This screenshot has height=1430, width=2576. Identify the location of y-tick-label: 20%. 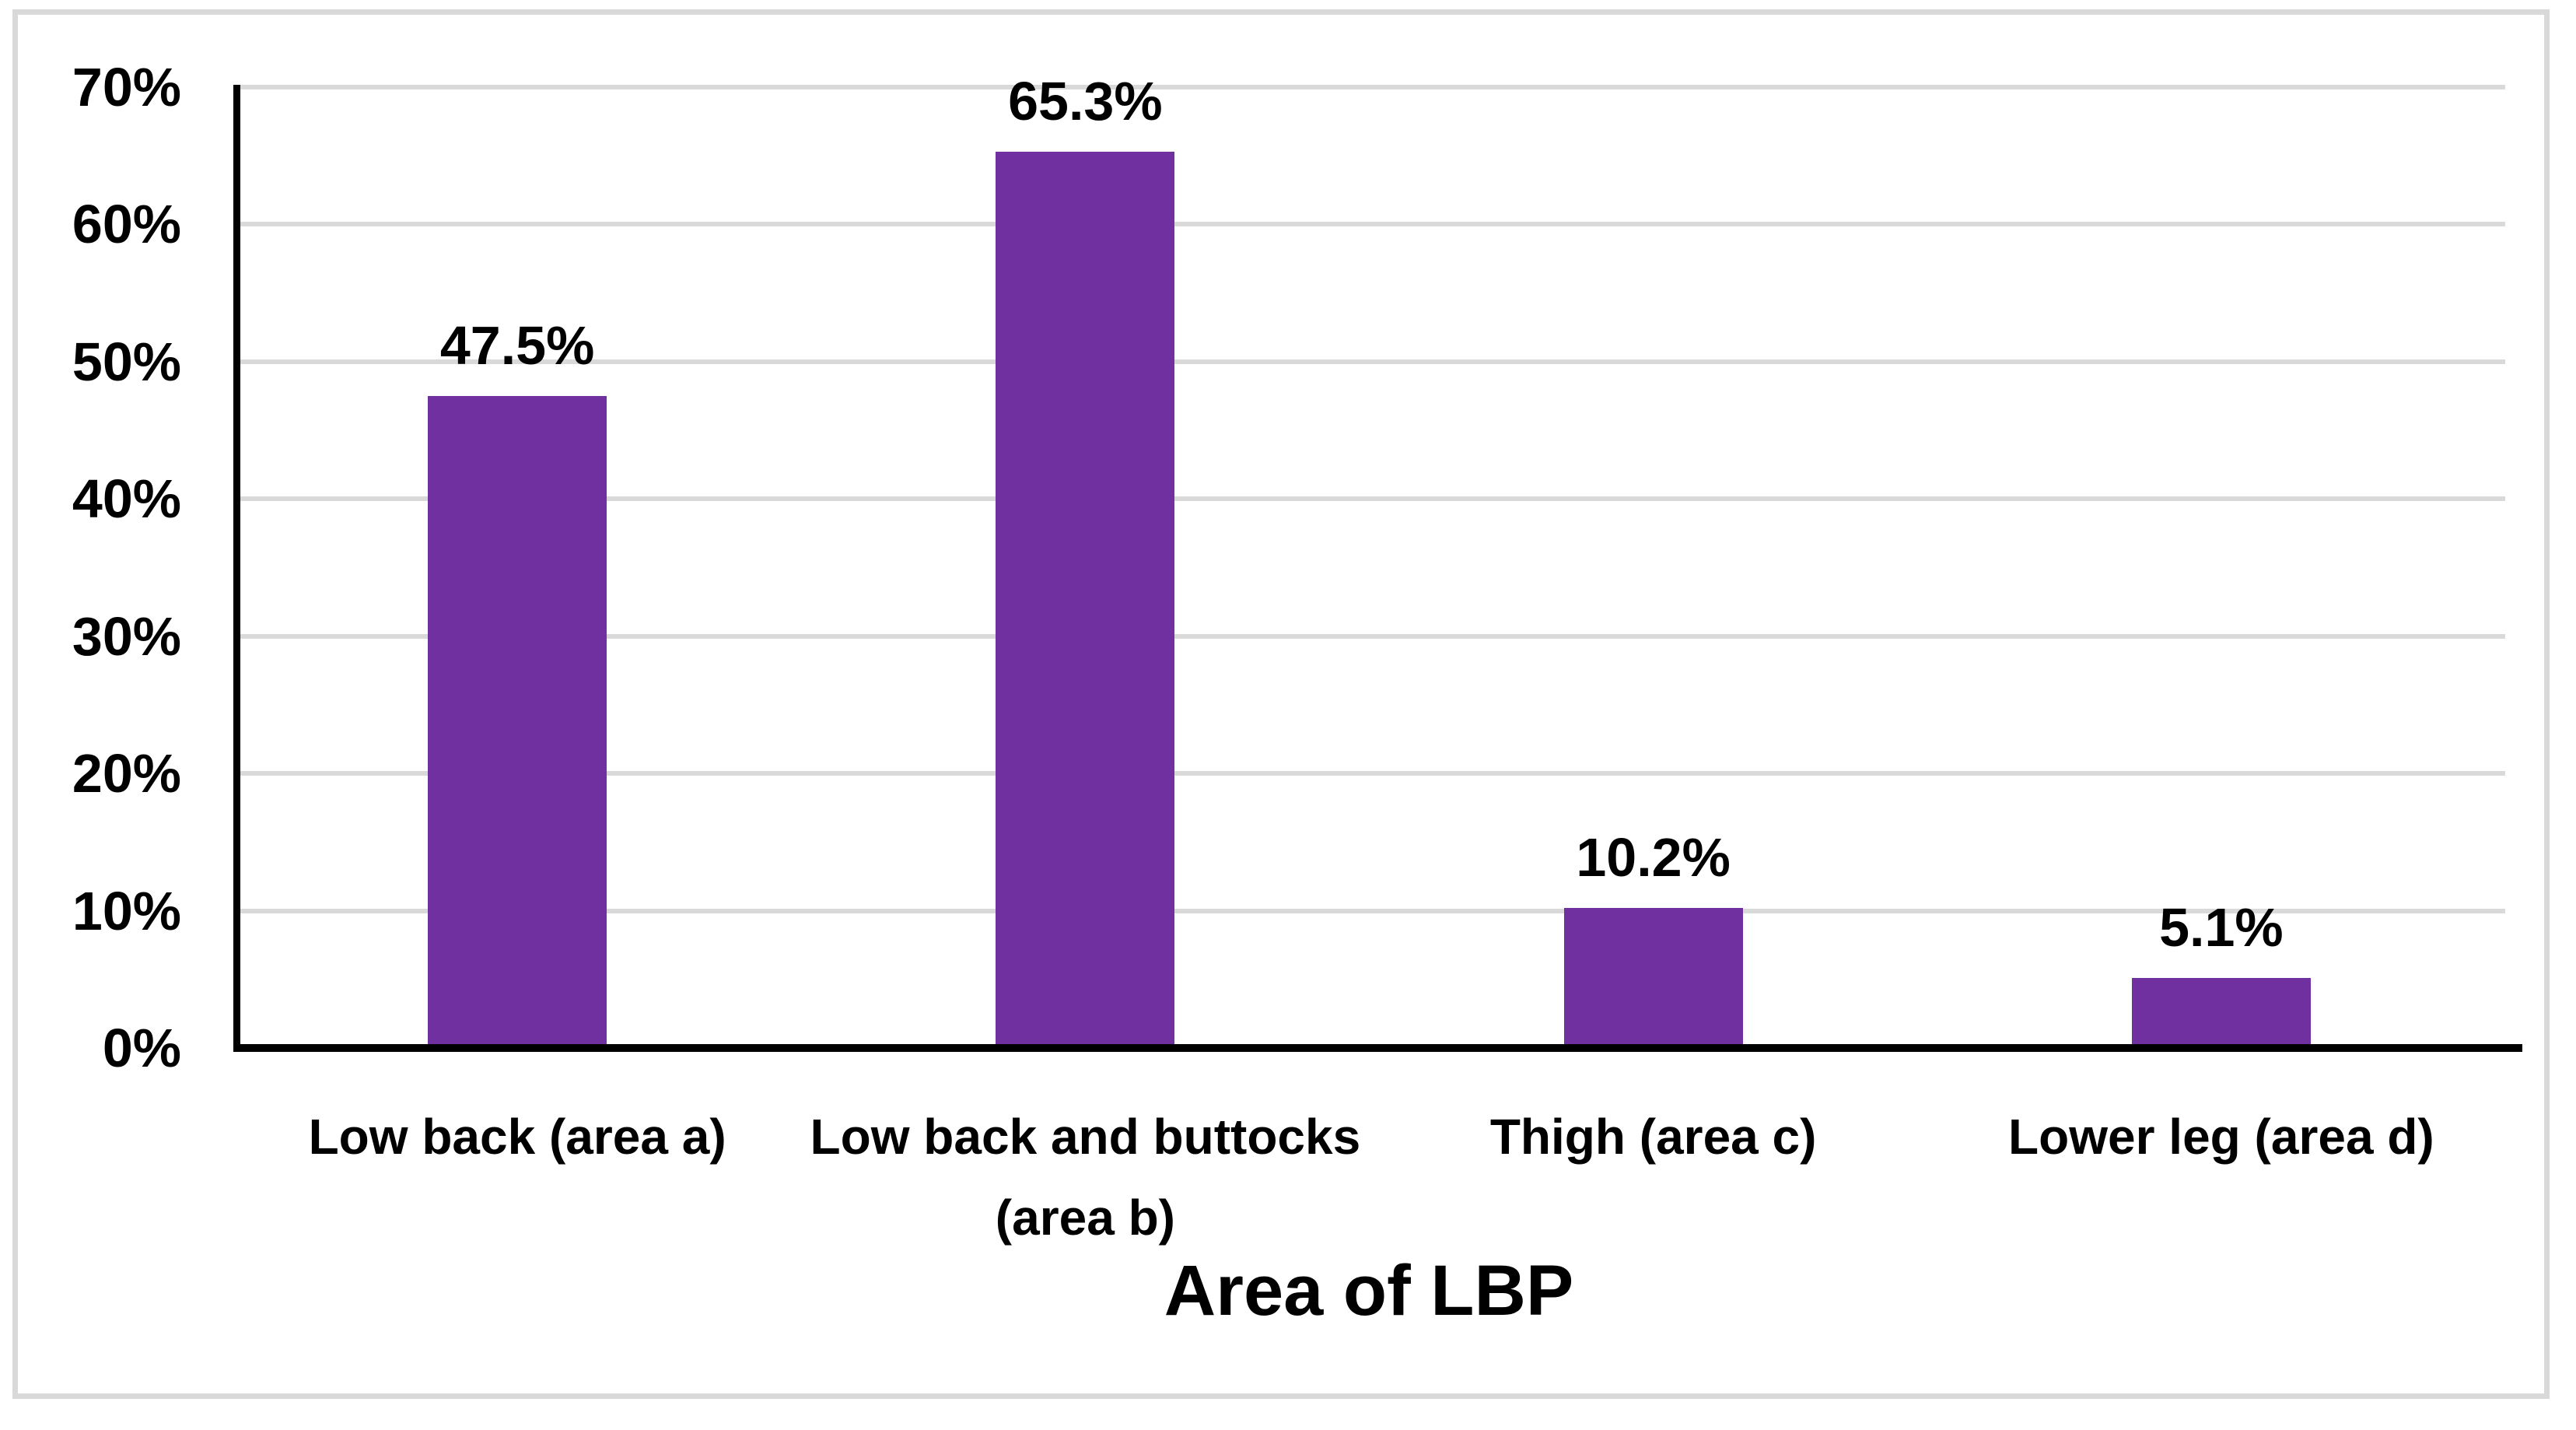
(127, 773).